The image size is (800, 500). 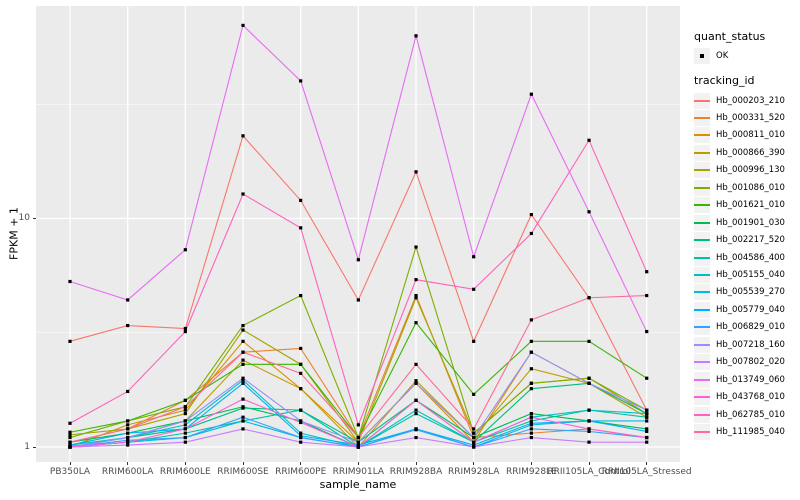 What do you see at coordinates (750, 344) in the screenshot?
I see `legend-item-label: Hb_007218_160` at bounding box center [750, 344].